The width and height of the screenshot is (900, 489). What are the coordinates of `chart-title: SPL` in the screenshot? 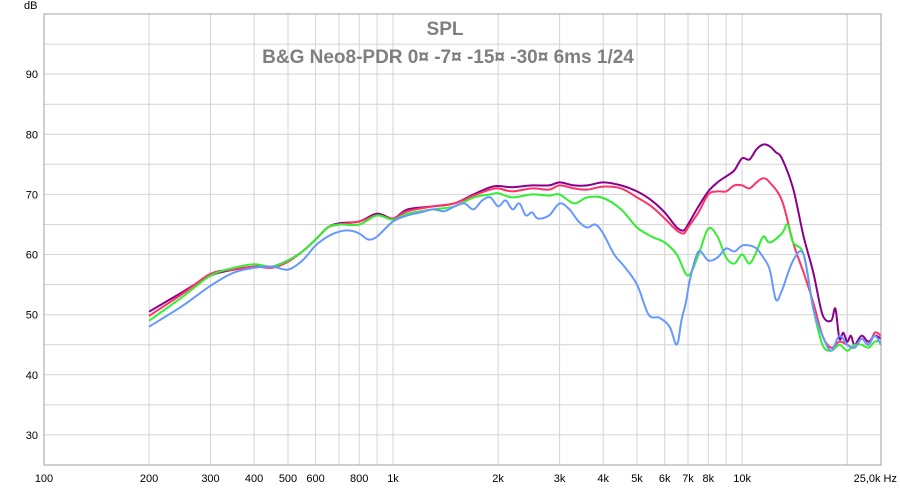 It's located at (445, 29).